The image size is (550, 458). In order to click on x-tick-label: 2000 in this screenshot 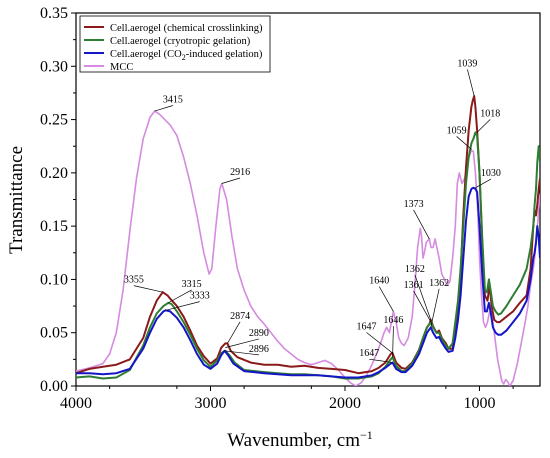, I will do `click(345, 403)`.